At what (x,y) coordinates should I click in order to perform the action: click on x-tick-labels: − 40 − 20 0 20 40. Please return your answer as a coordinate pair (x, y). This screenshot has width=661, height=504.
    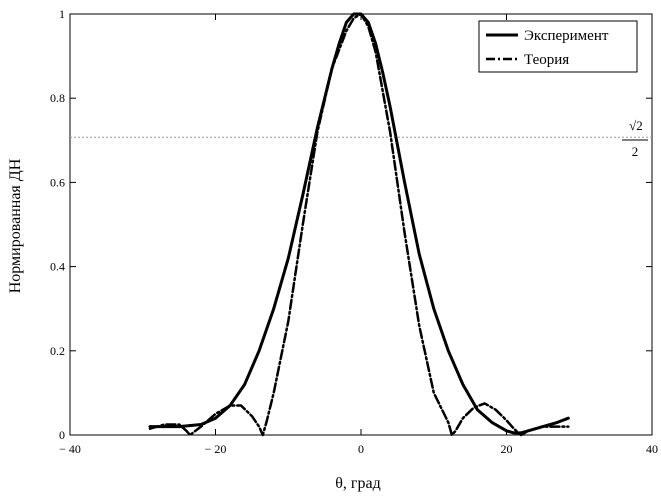
    Looking at the image, I should click on (358, 449).